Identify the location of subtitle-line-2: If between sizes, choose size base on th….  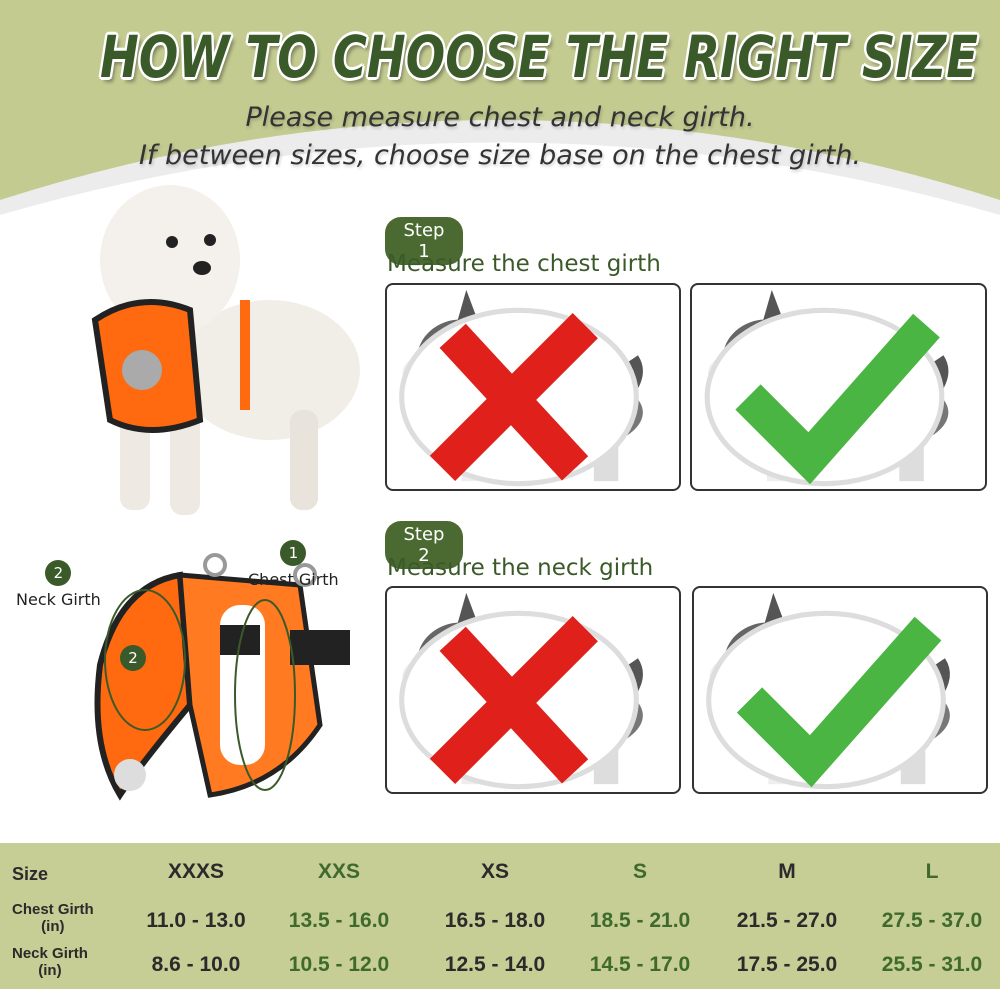
(500, 155).